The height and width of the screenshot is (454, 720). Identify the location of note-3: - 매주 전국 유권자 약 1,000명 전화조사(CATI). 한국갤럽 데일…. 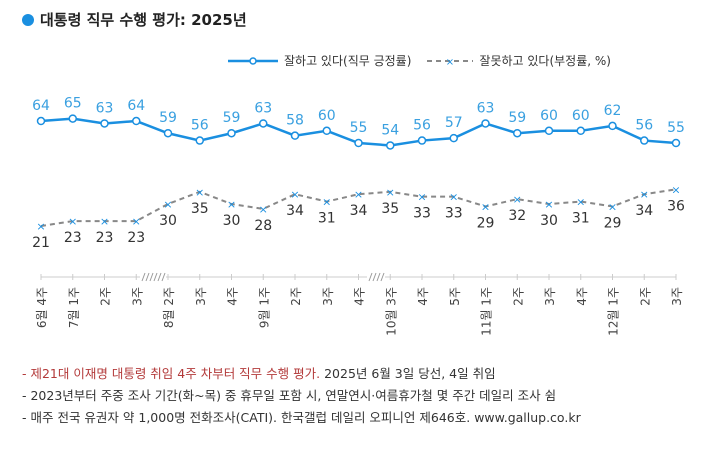
(301, 417).